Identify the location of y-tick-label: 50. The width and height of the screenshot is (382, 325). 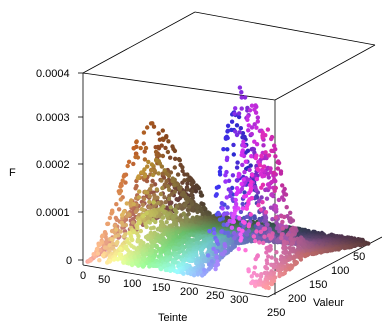
(359, 257).